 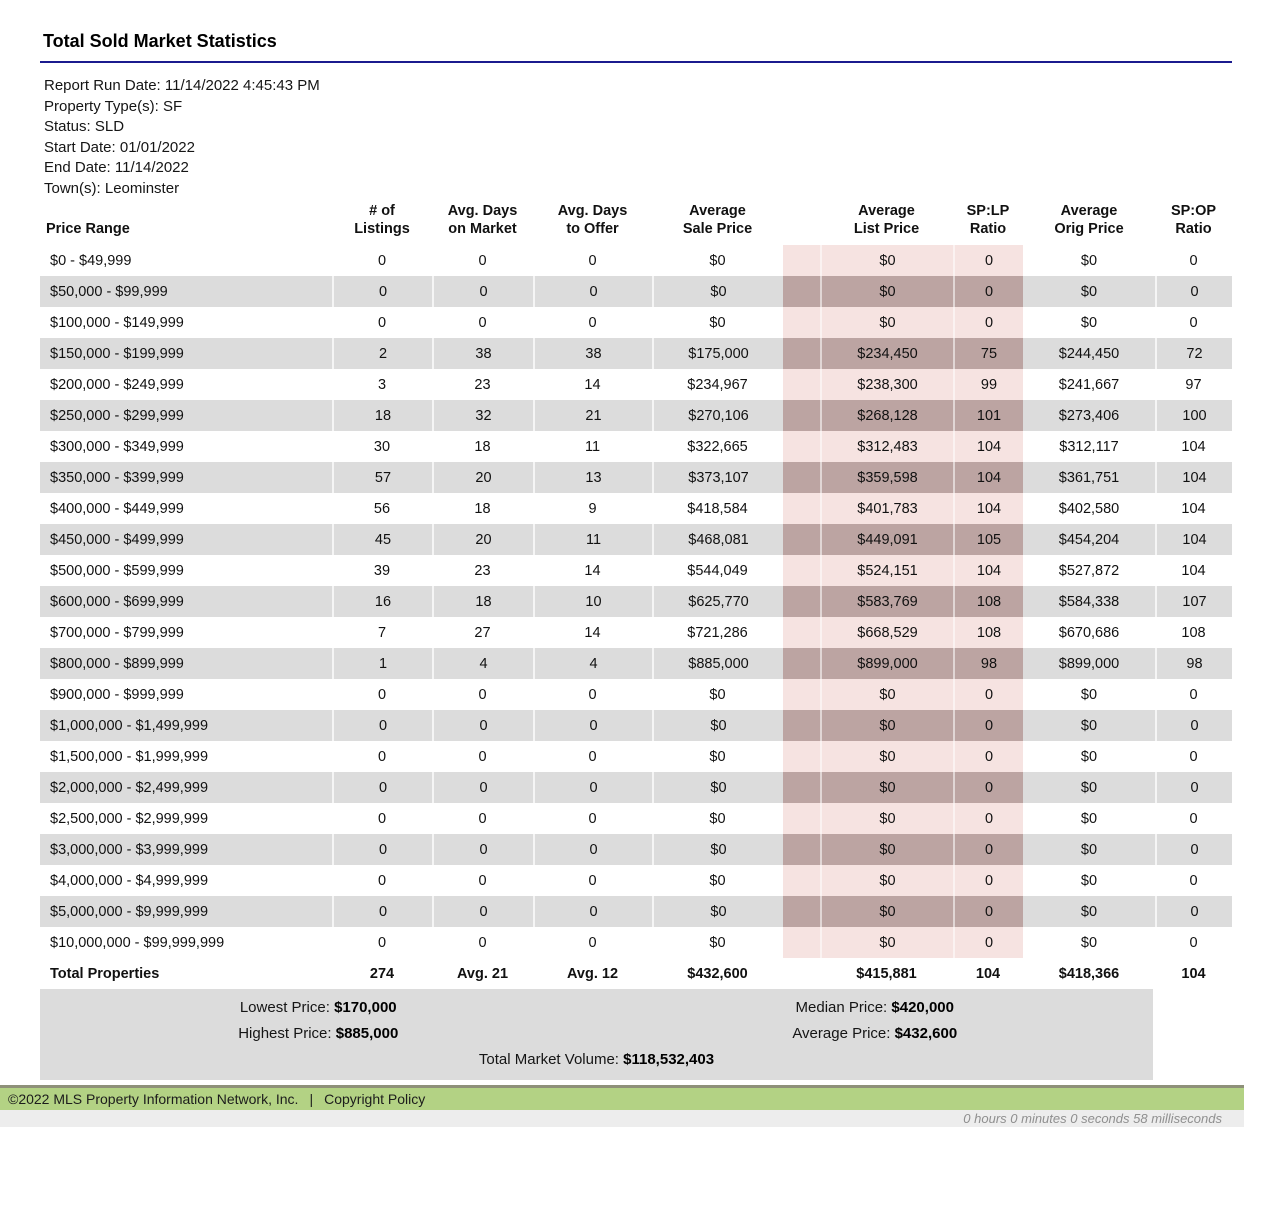 What do you see at coordinates (886, 353) in the screenshot?
I see `avg-list-price-cell: $234,450` at bounding box center [886, 353].